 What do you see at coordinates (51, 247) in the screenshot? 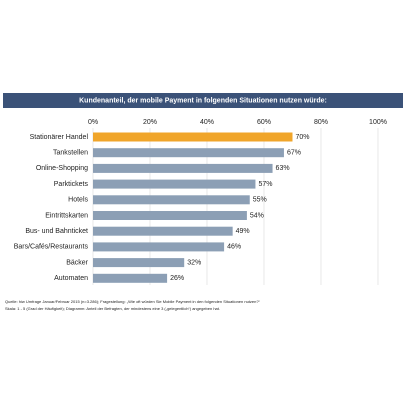
I see `category-label: Bars/Cafés/Restaurants` at bounding box center [51, 247].